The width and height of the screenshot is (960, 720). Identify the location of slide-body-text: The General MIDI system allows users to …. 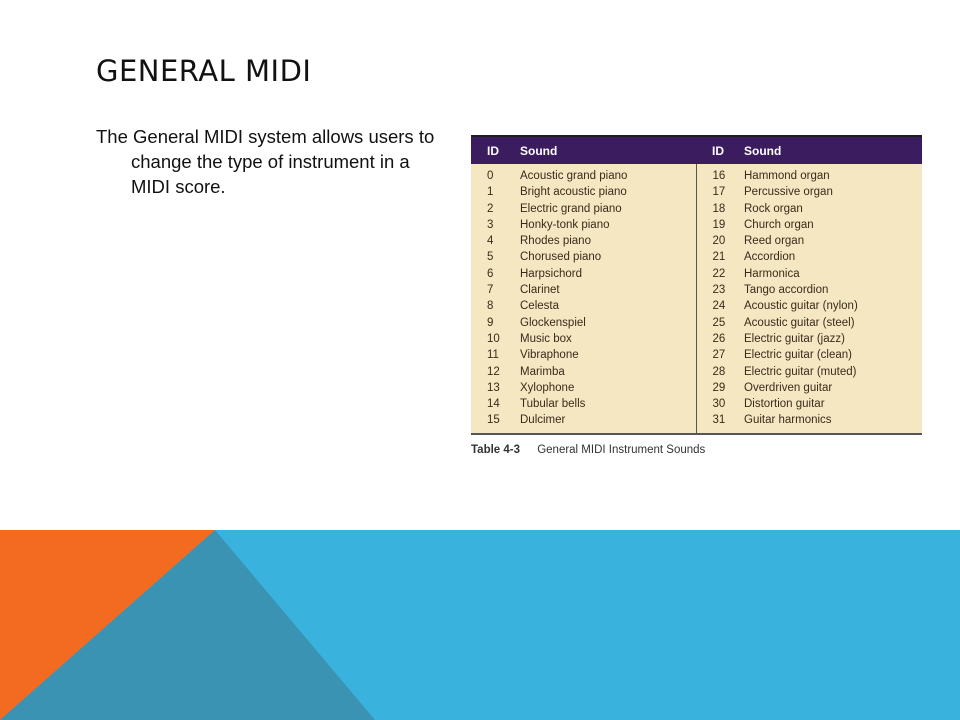
(265, 161).